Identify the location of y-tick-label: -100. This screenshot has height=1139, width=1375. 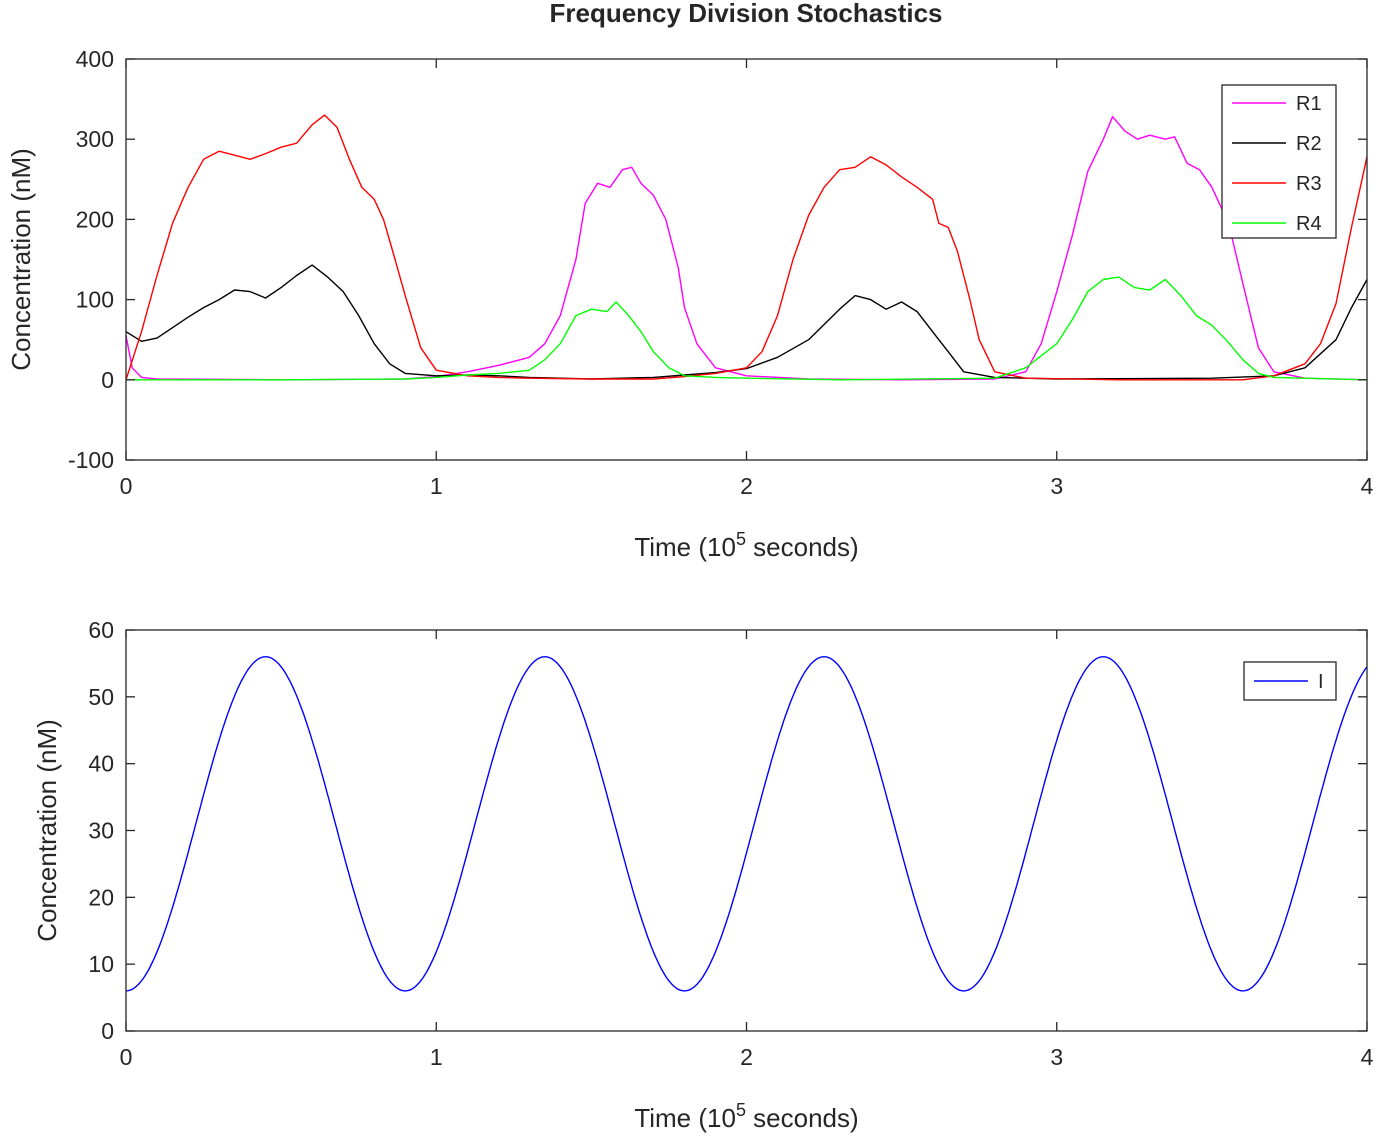
(91, 460).